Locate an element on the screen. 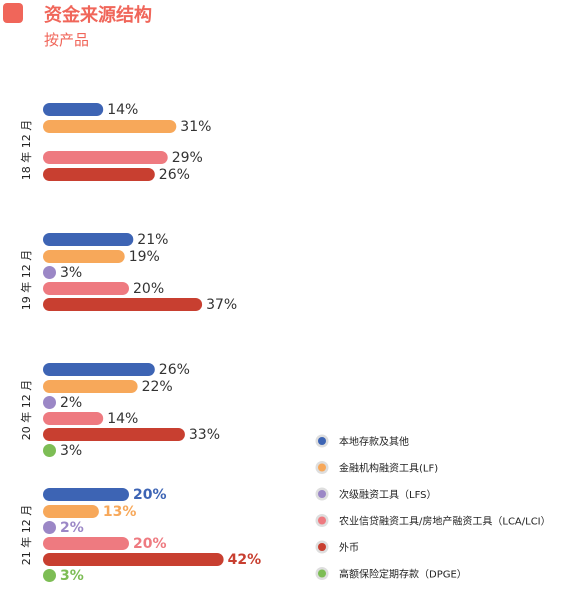 The width and height of the screenshot is (571, 612). legend-item-label: 高额保险定期存款（DPGE） is located at coordinates (403, 574).